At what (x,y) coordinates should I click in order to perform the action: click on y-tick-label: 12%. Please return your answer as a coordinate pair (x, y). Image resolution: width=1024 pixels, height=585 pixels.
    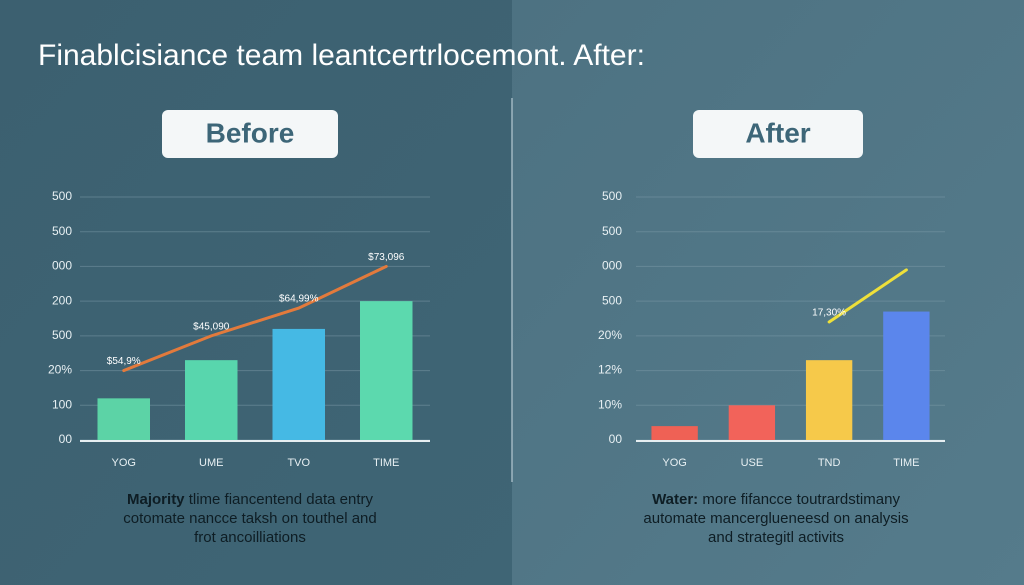
    Looking at the image, I should click on (610, 370).